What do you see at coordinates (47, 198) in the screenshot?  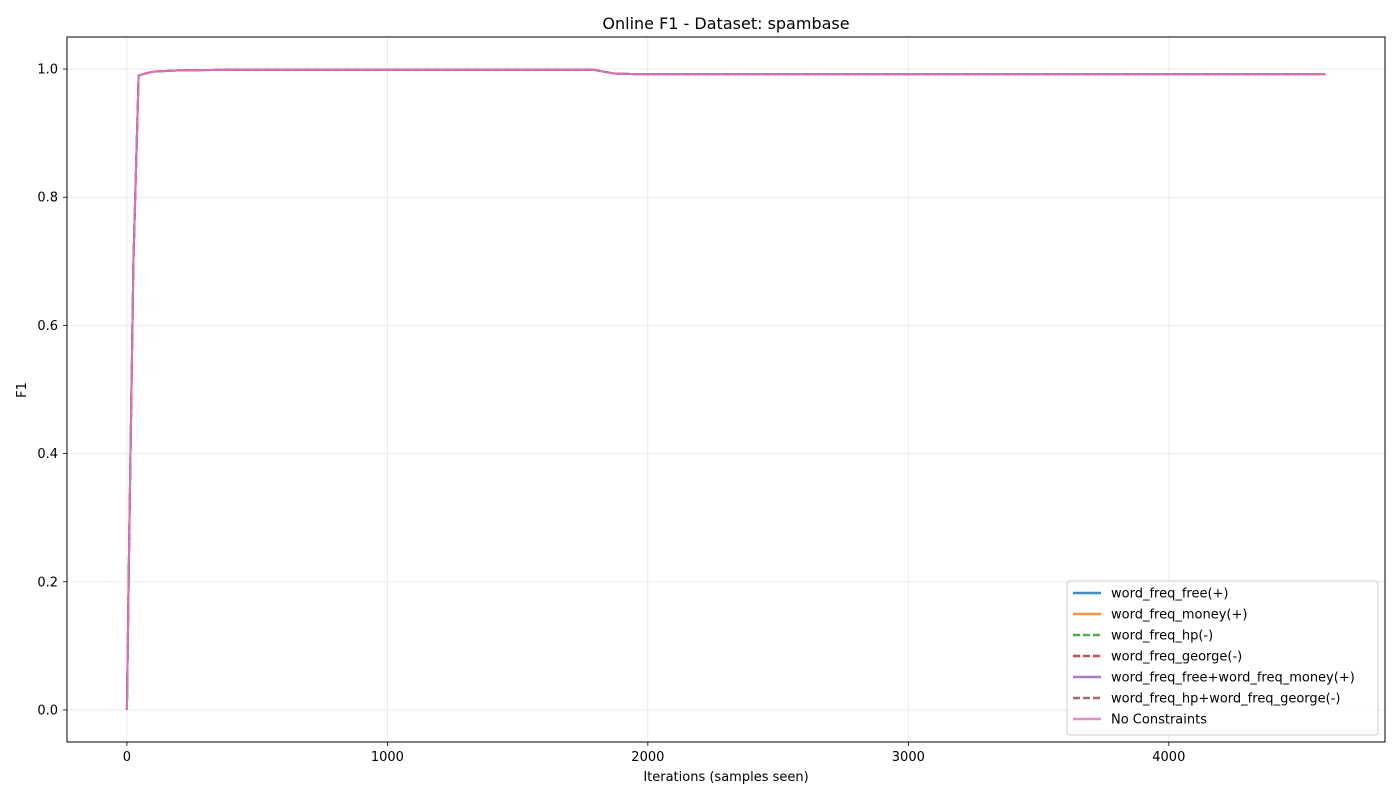 I see `y-tick-label: 0.8` at bounding box center [47, 198].